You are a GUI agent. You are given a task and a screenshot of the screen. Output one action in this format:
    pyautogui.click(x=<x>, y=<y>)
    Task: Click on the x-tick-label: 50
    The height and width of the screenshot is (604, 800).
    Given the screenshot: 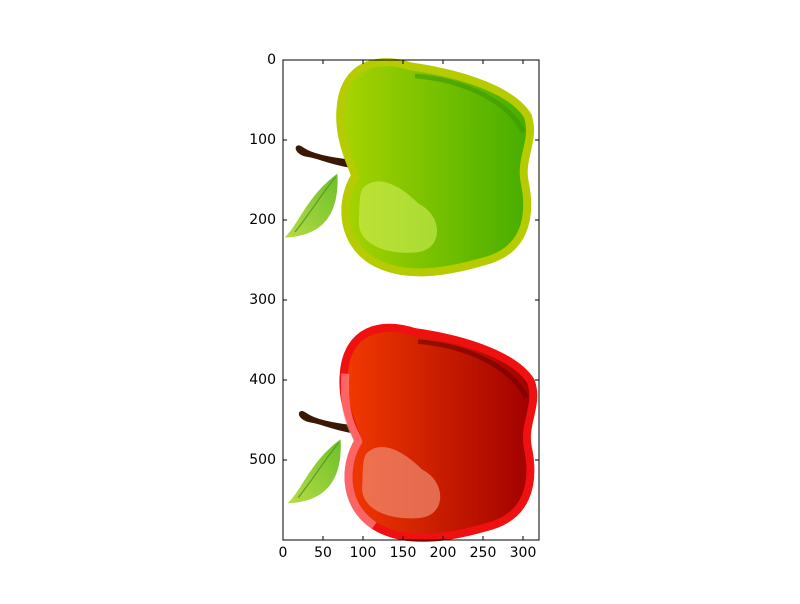 What is the action you would take?
    pyautogui.click(x=323, y=553)
    